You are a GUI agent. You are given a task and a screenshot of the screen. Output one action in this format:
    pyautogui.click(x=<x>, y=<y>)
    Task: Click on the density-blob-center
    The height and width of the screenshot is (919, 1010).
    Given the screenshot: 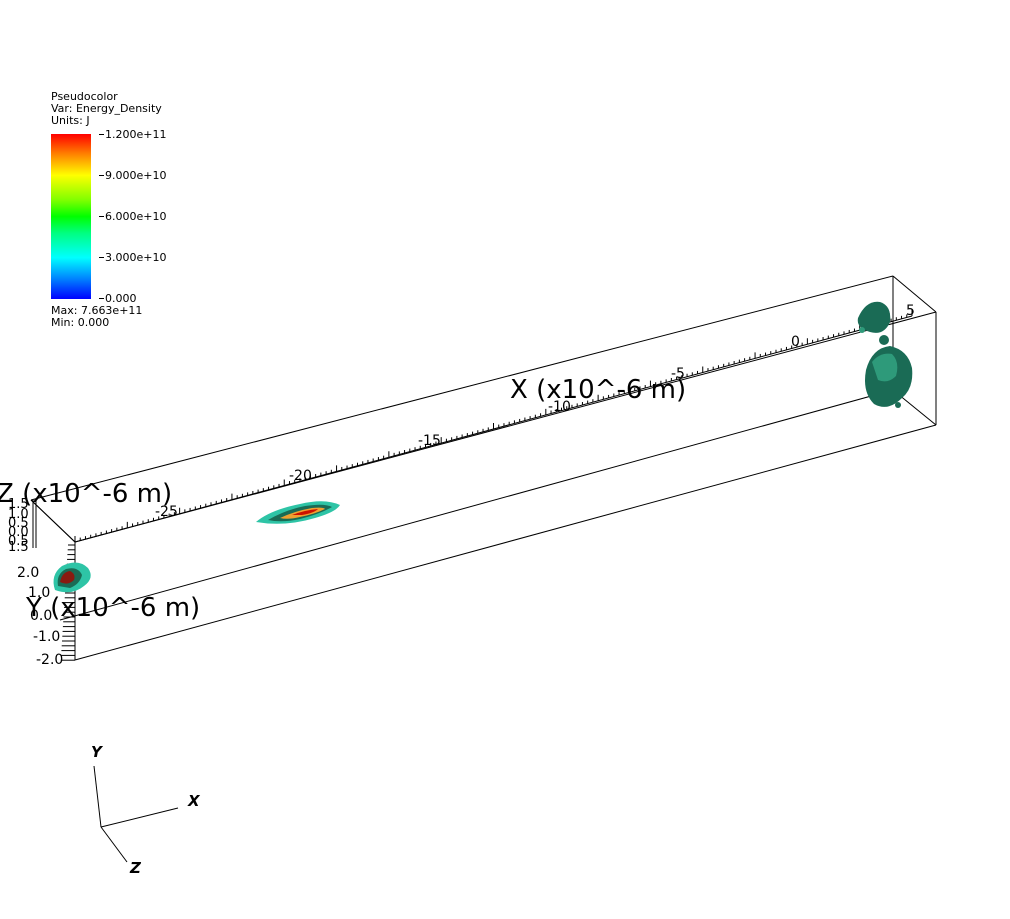 What is the action you would take?
    pyautogui.click(x=298, y=512)
    